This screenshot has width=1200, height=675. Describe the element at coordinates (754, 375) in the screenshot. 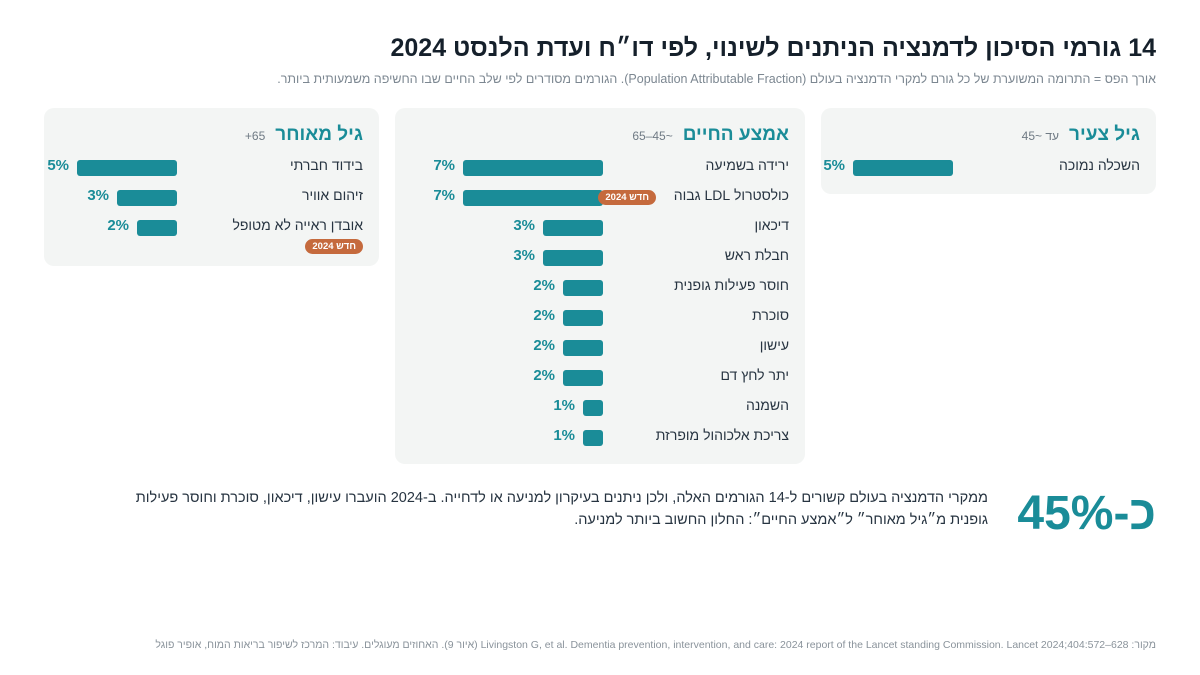

I see `bar-label: יתר לחץ דם` at that location.